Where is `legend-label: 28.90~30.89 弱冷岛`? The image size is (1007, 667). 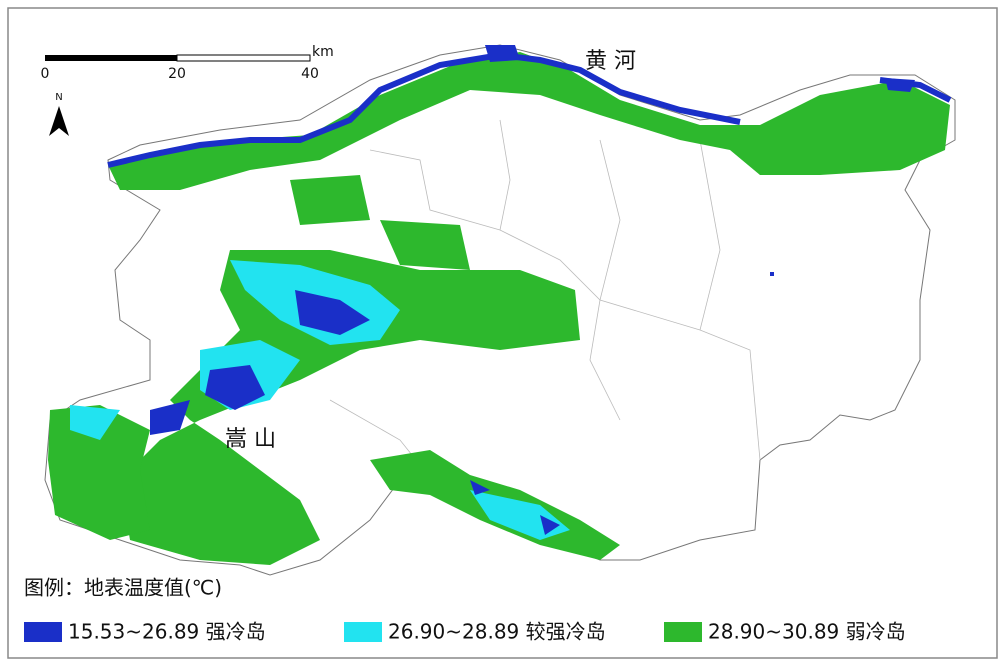
legend-label: 28.90~30.89 弱冷岛 is located at coordinates (807, 632).